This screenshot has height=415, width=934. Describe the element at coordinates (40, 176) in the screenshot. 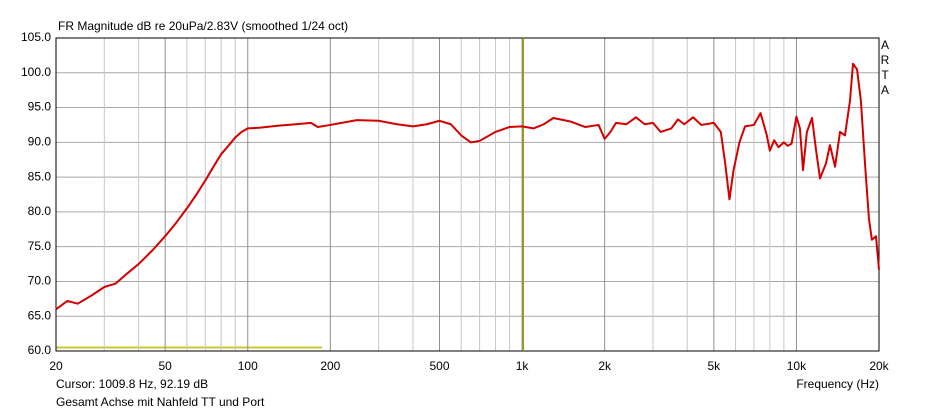

I see `y-tick-label: 85.0` at that location.